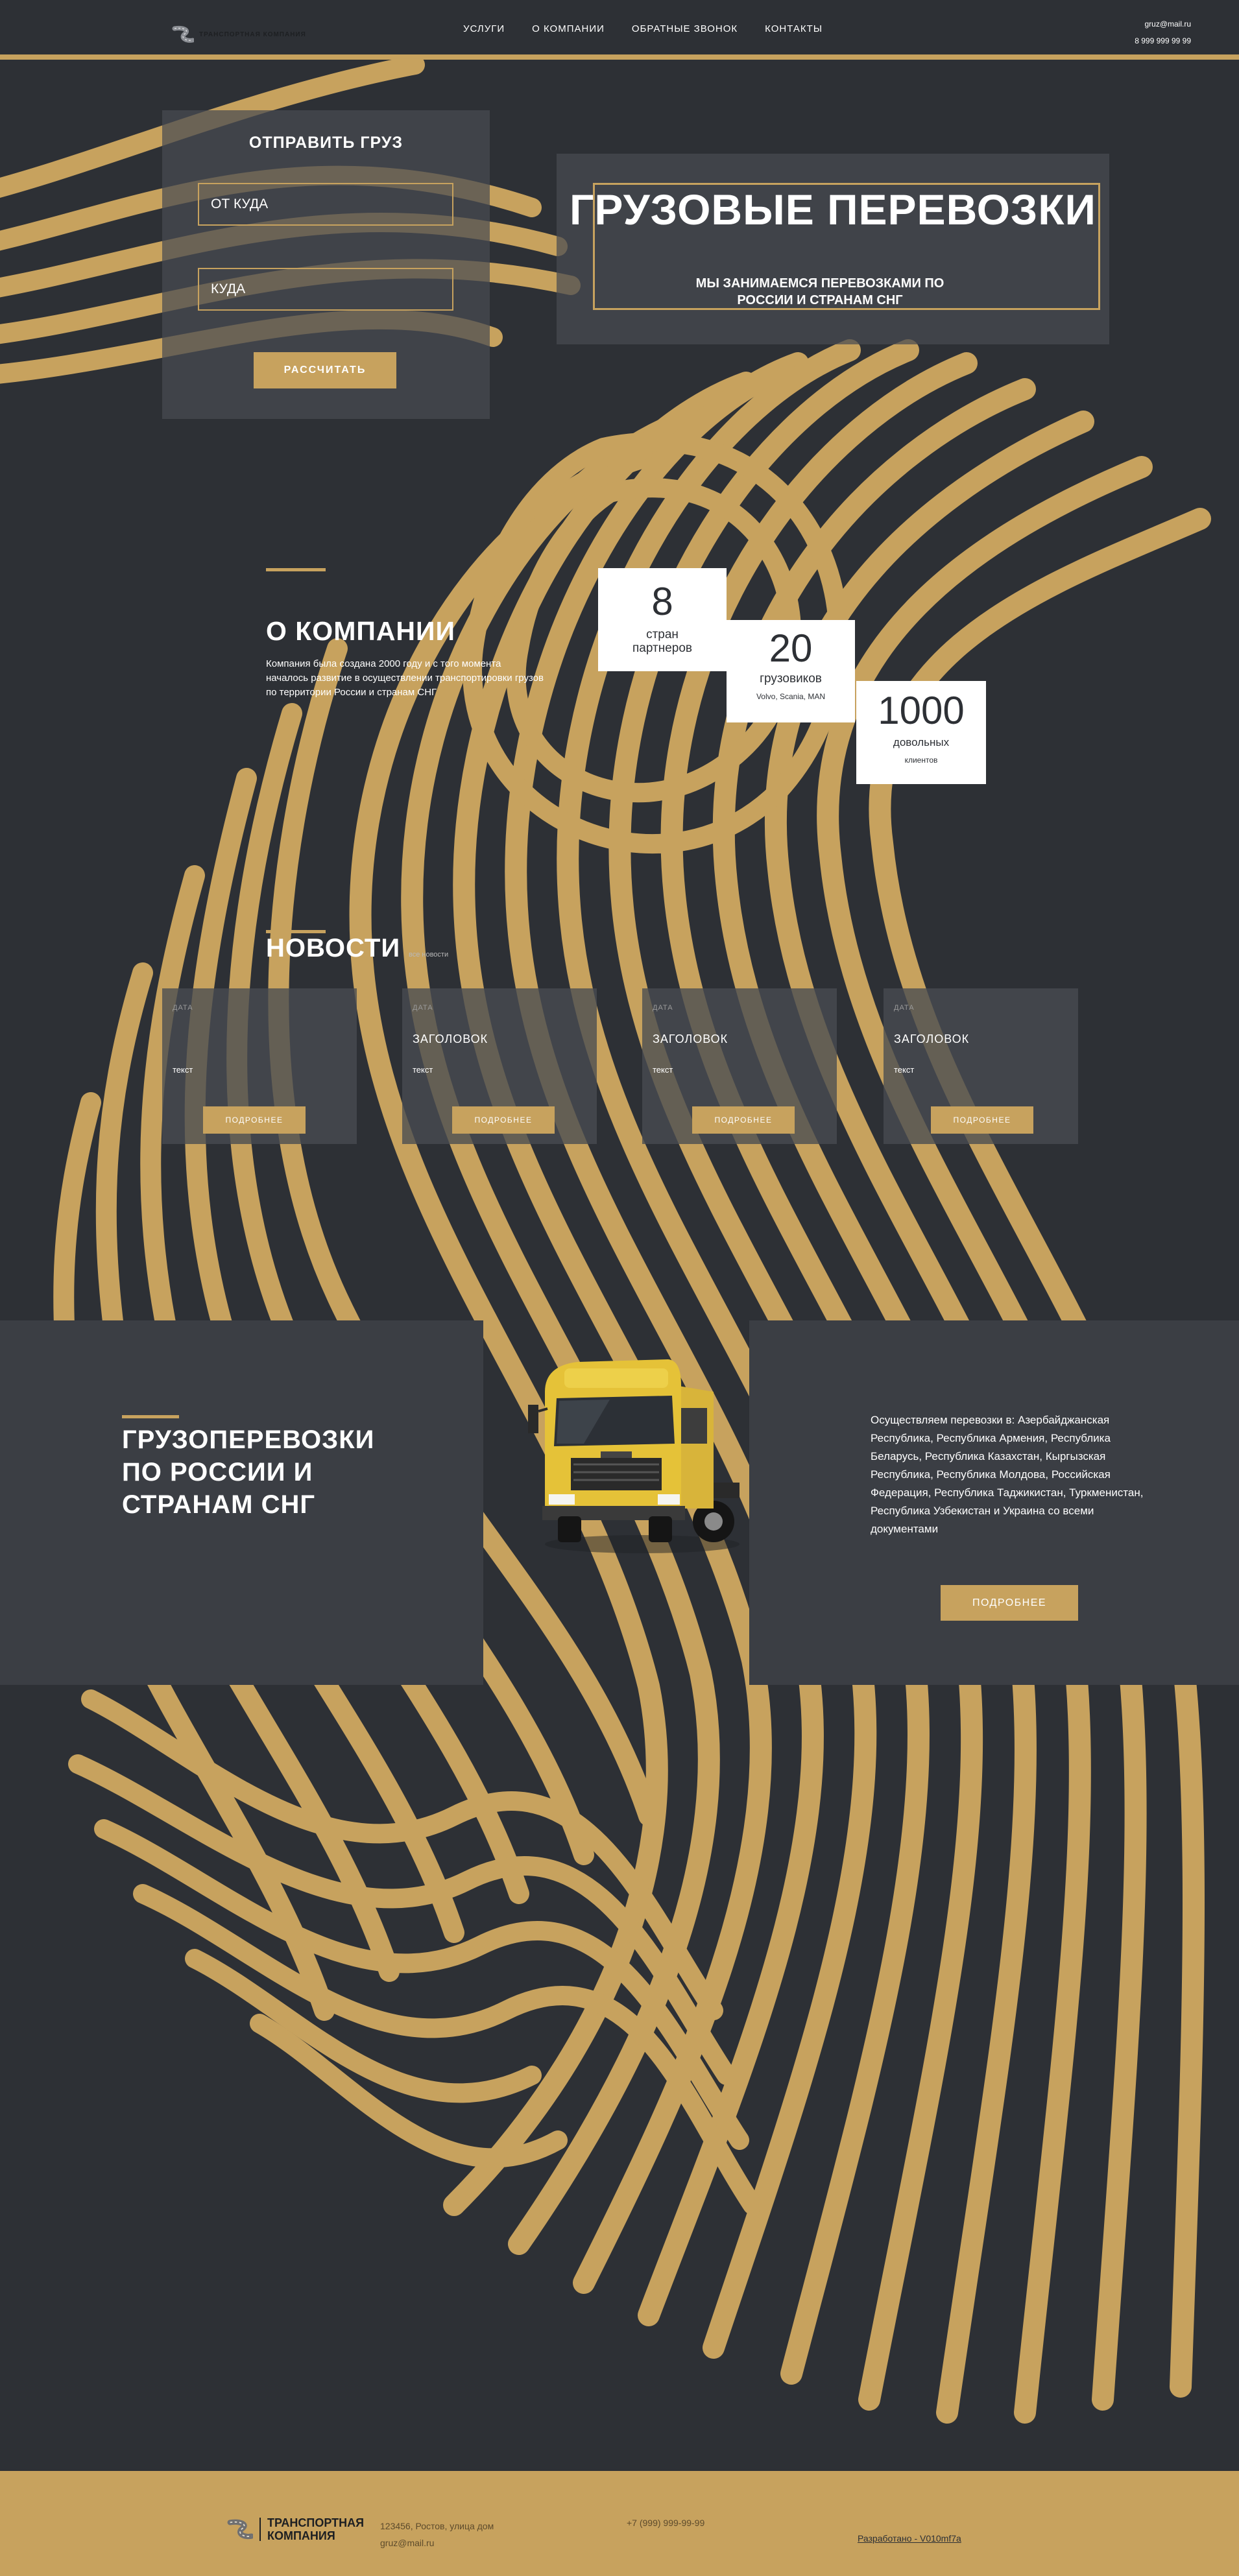 Image resolution: width=1239 pixels, height=2576 pixels. I want to click on header-contacts: gruz@mail.ru 8 999 999 99 99, so click(1163, 32).